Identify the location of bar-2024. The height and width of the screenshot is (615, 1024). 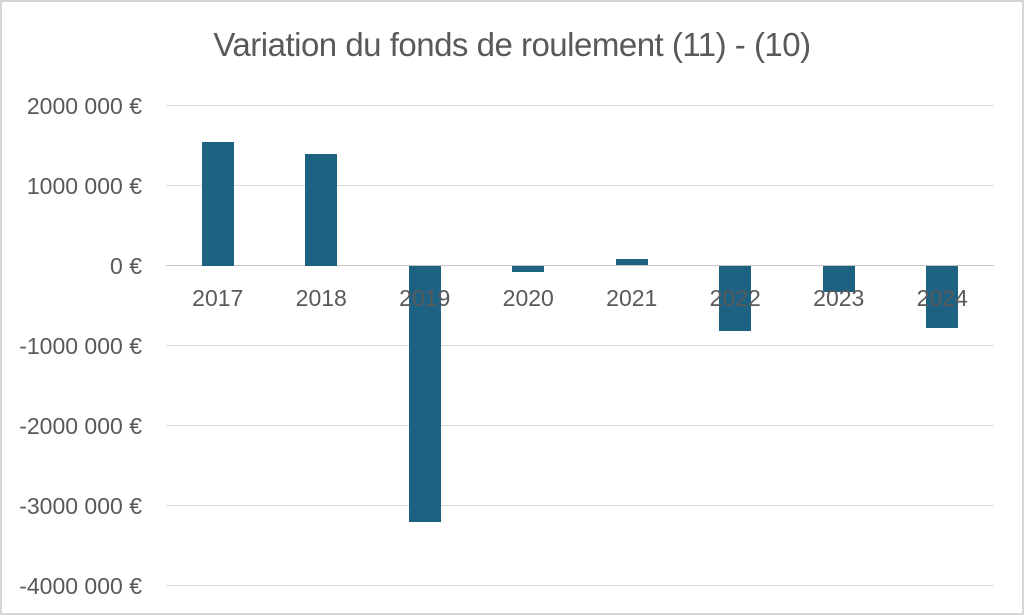
(942, 296).